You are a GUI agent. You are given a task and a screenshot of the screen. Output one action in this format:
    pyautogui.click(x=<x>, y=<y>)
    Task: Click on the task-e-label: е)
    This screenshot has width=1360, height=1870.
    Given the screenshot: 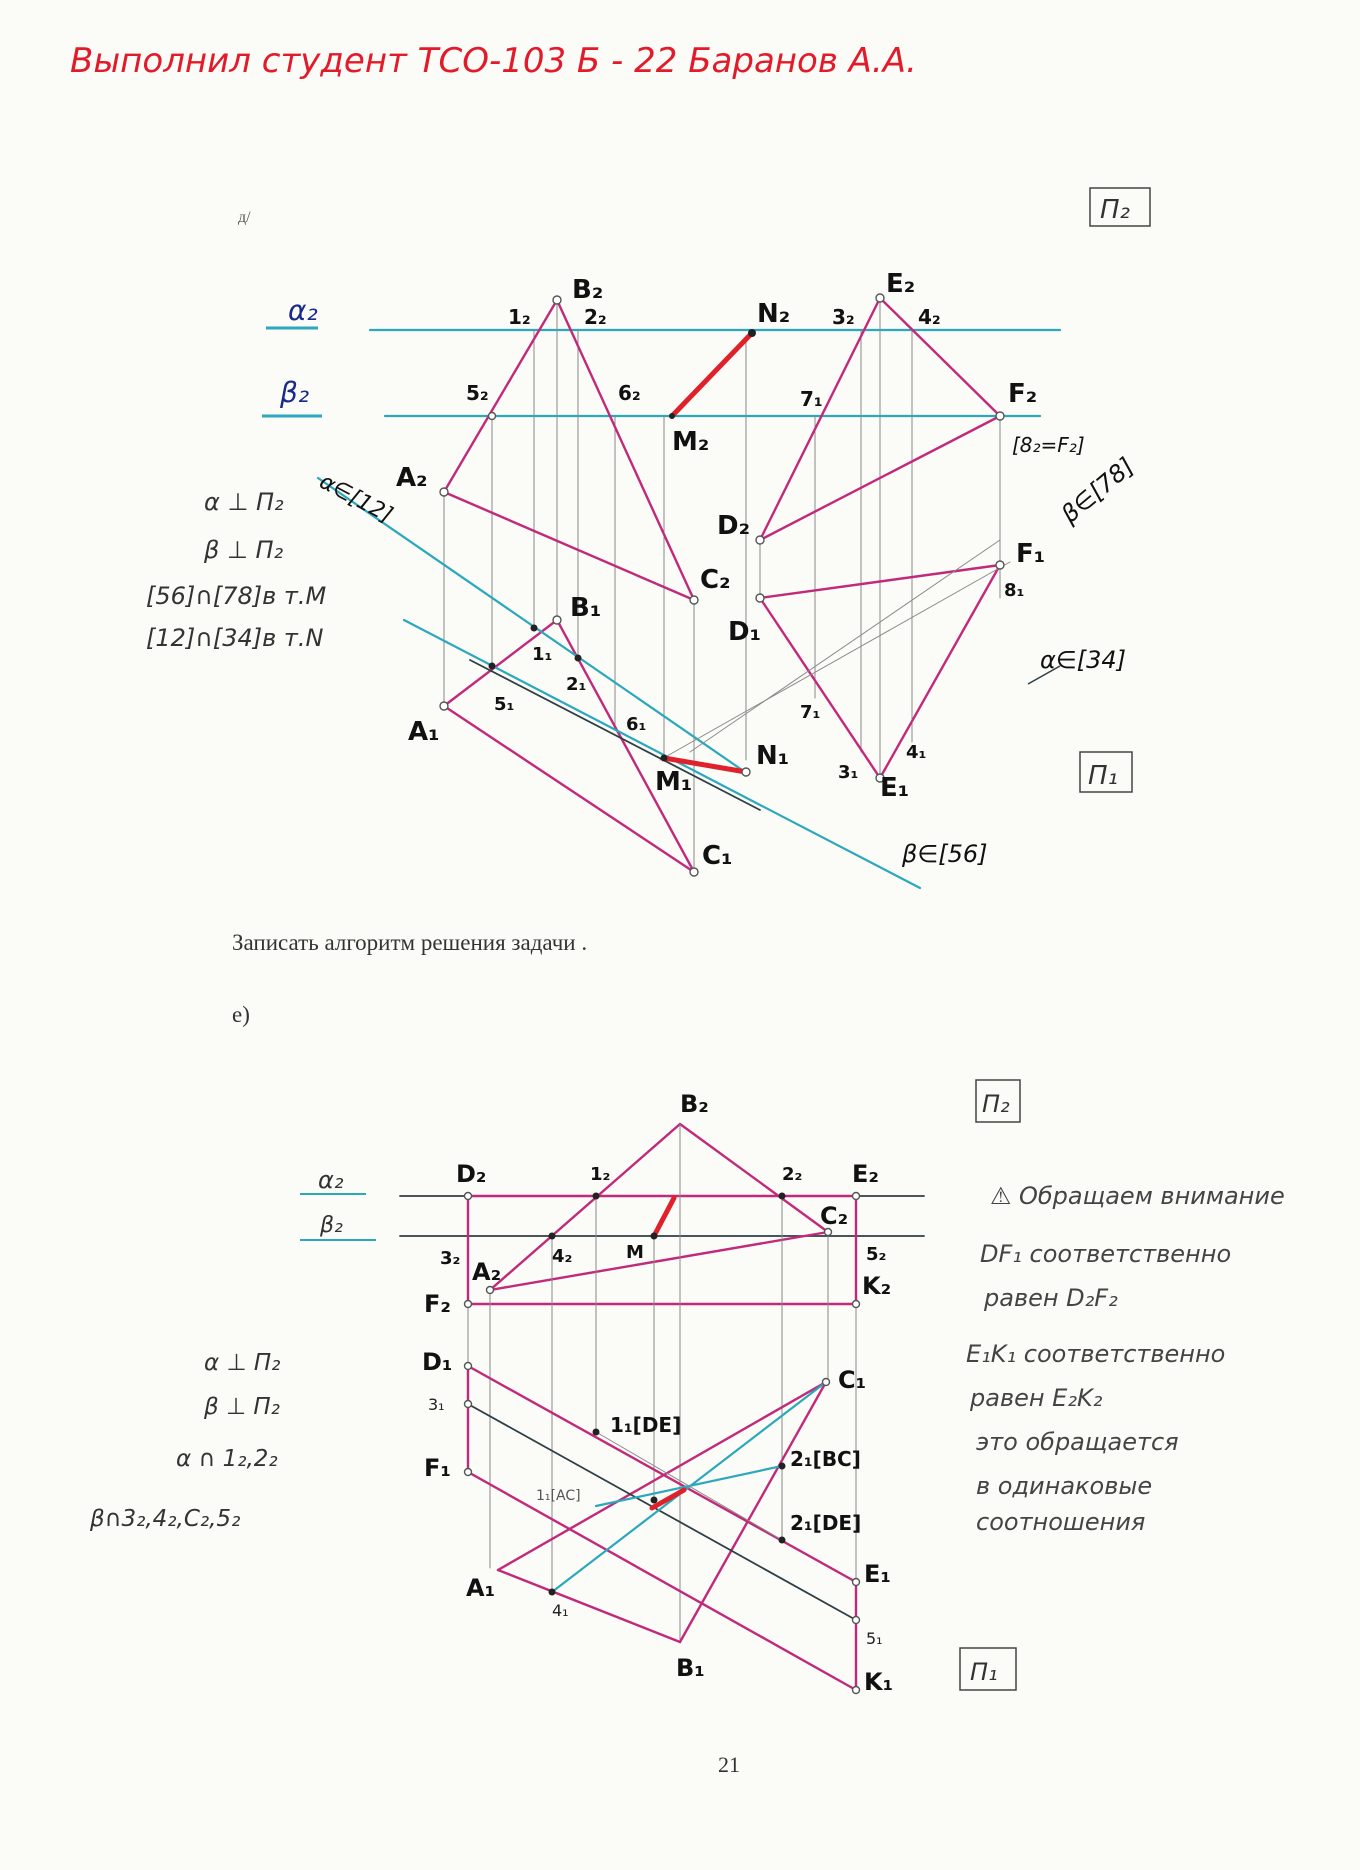 What is the action you would take?
    pyautogui.click(x=241, y=1014)
    